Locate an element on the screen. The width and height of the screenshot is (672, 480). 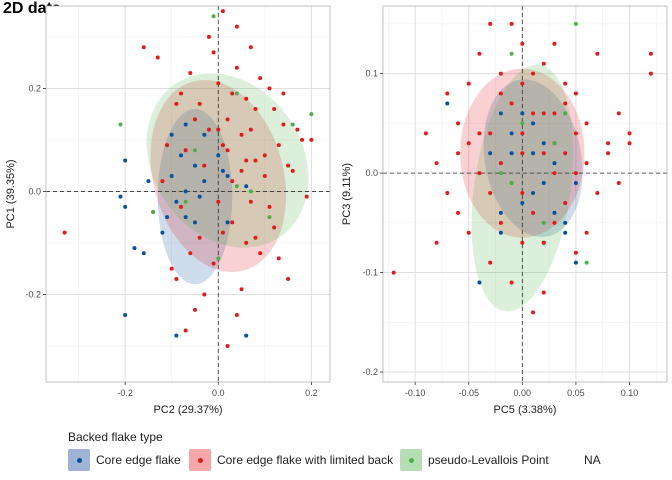
y-tick-label: 0.1 is located at coordinates (371, 74).